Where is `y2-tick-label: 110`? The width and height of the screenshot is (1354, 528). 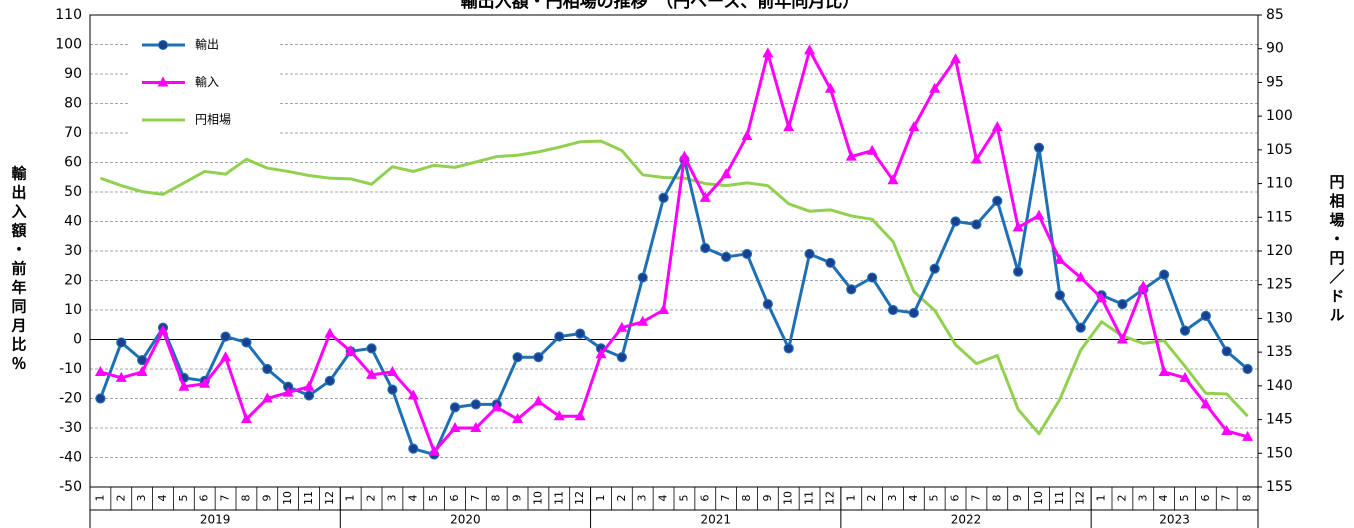
y2-tick-label: 110 is located at coordinates (1279, 184).